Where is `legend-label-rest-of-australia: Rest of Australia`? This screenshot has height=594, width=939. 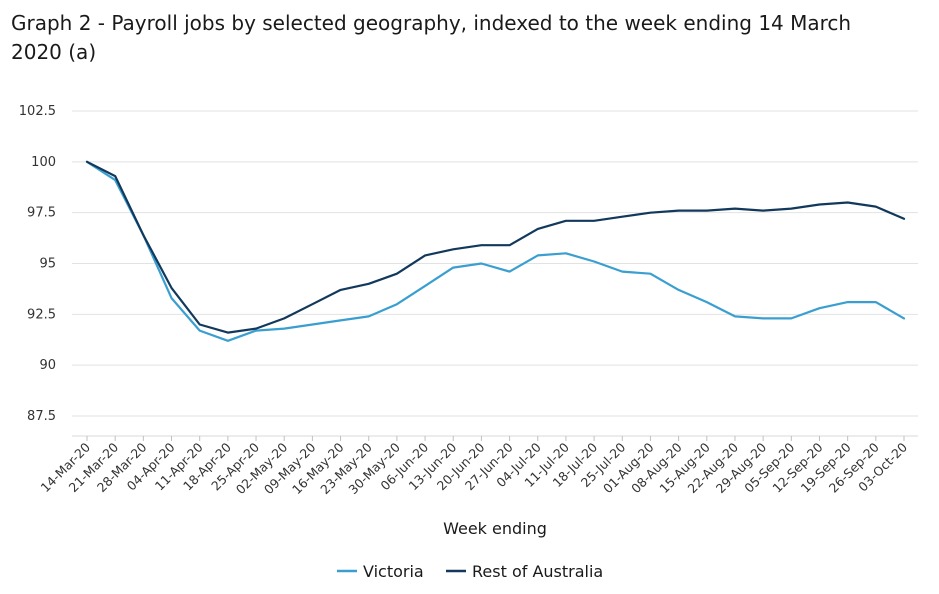
legend-label-rest-of-australia: Rest of Australia is located at coordinates (537, 571).